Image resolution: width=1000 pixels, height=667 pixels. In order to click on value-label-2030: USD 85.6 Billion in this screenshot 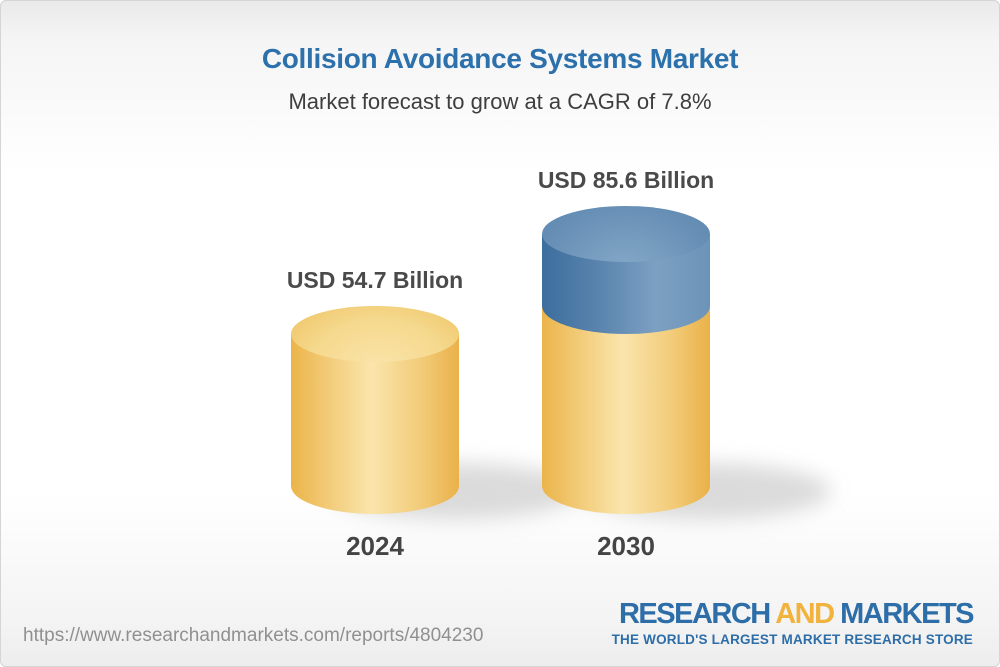, I will do `click(626, 180)`.